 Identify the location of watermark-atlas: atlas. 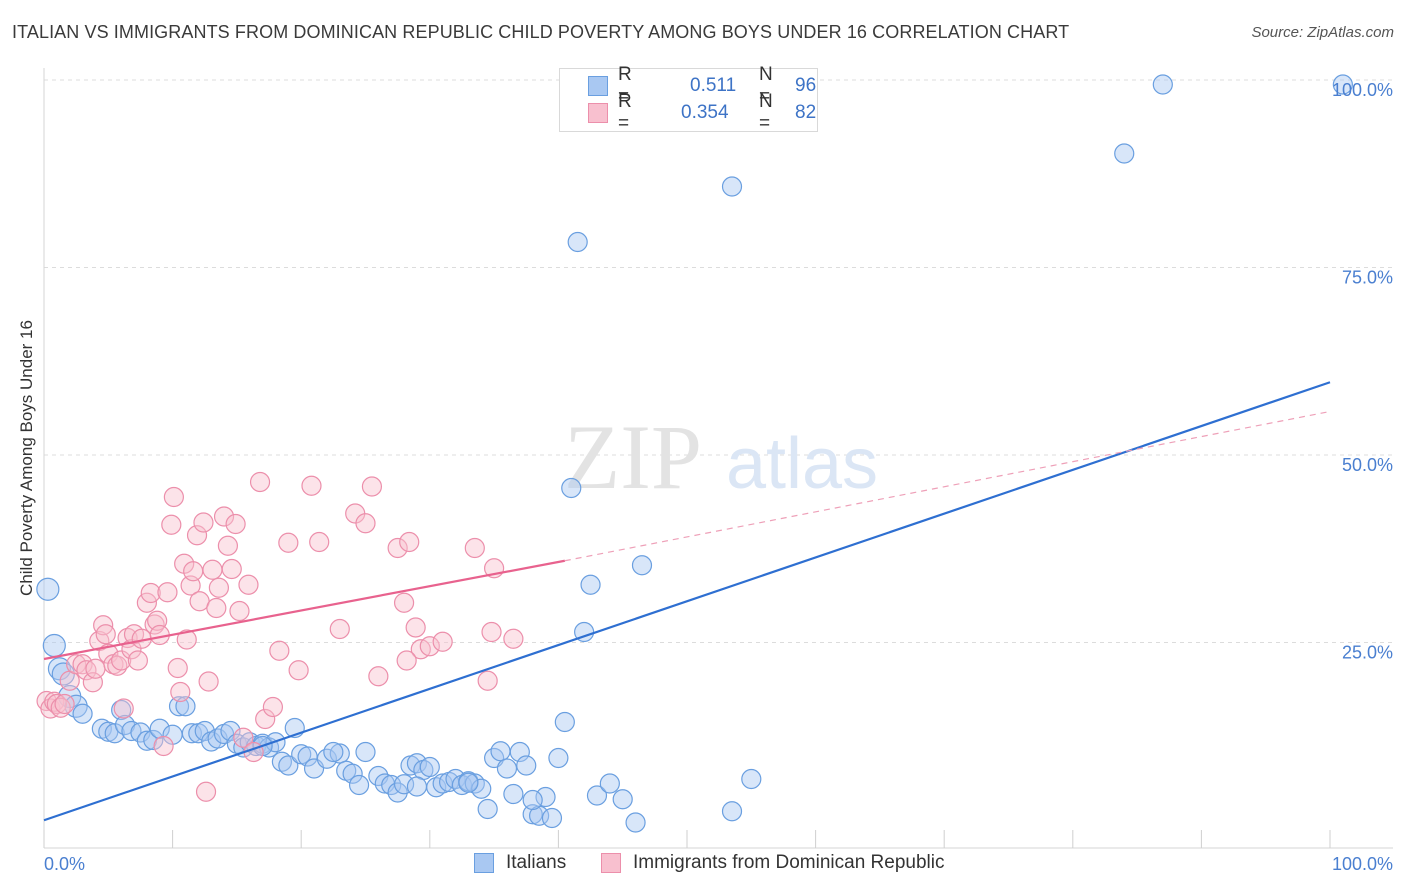
(802, 464).